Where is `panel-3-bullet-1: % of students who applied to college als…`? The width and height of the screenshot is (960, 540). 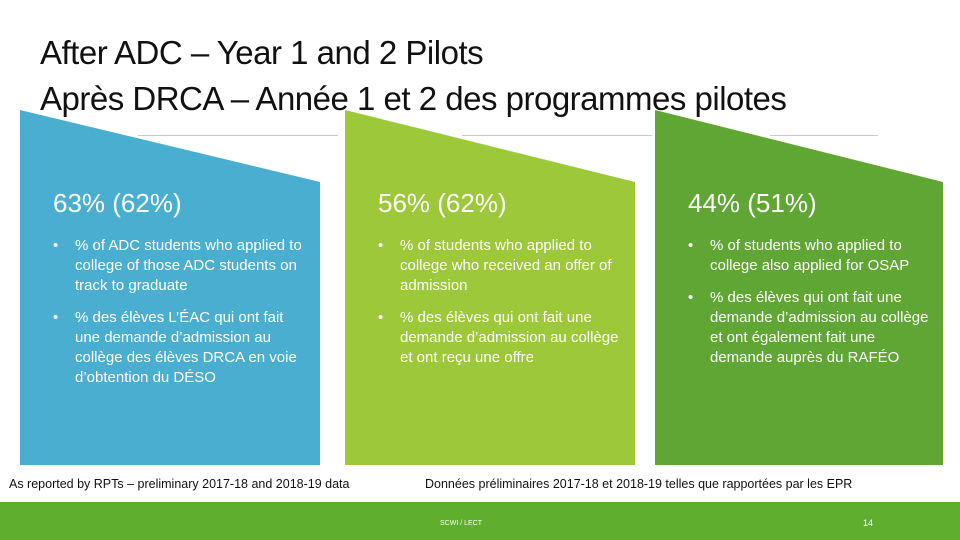
panel-3-bullet-1: % of students who applied to college als… is located at coordinates (810, 256).